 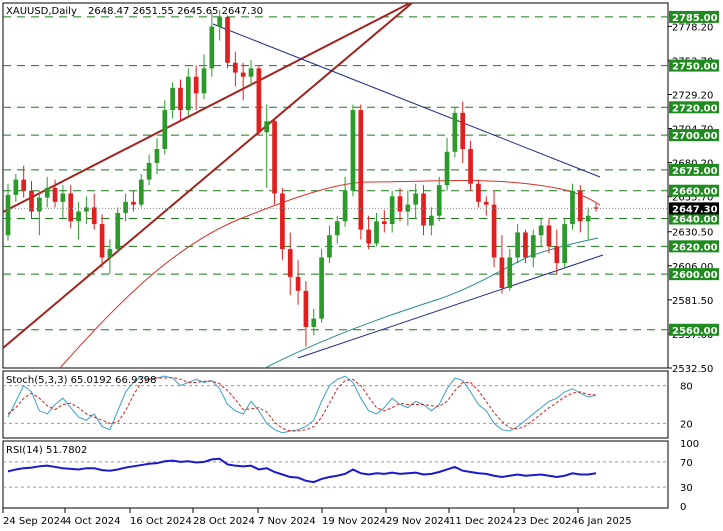 I want to click on x-tick-label-4: 7 Nov 2024, so click(x=287, y=521).